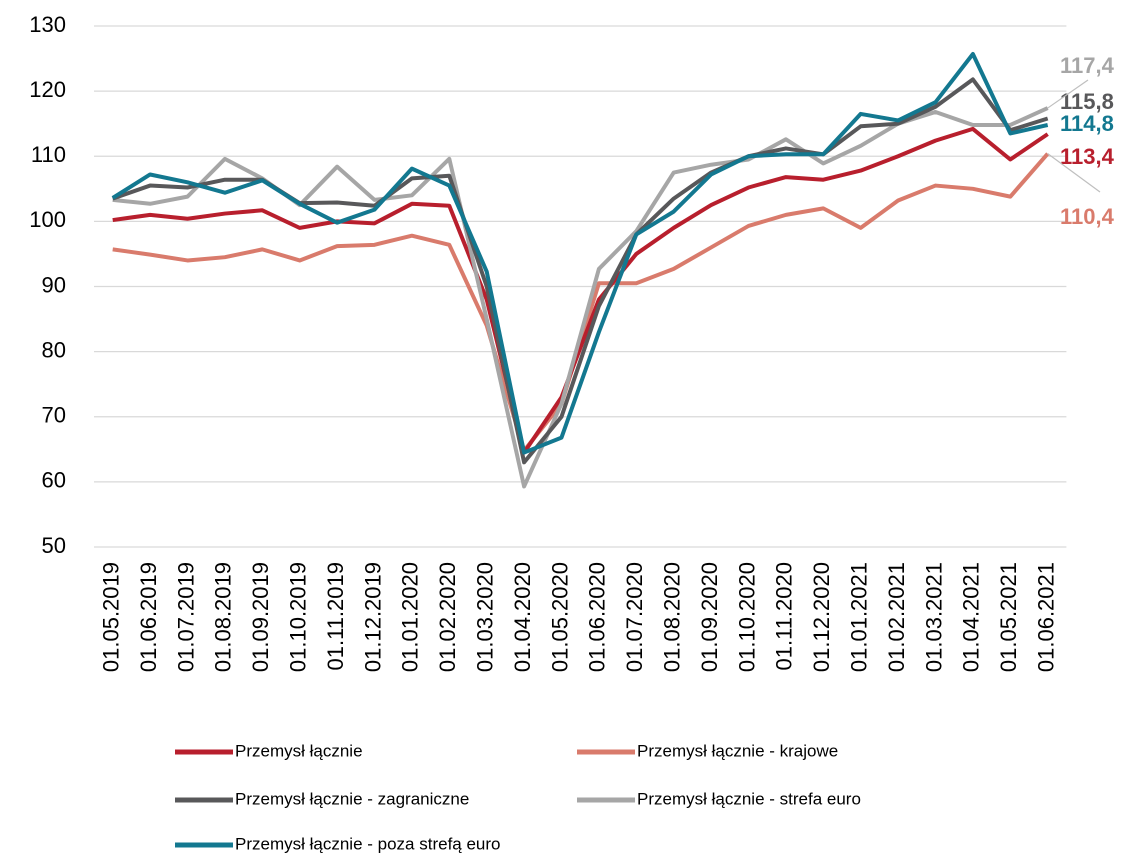 This screenshot has width=1138, height=854. What do you see at coordinates (559, 617) in the screenshot?
I see `x-tick-label: 01.05.2020` at bounding box center [559, 617].